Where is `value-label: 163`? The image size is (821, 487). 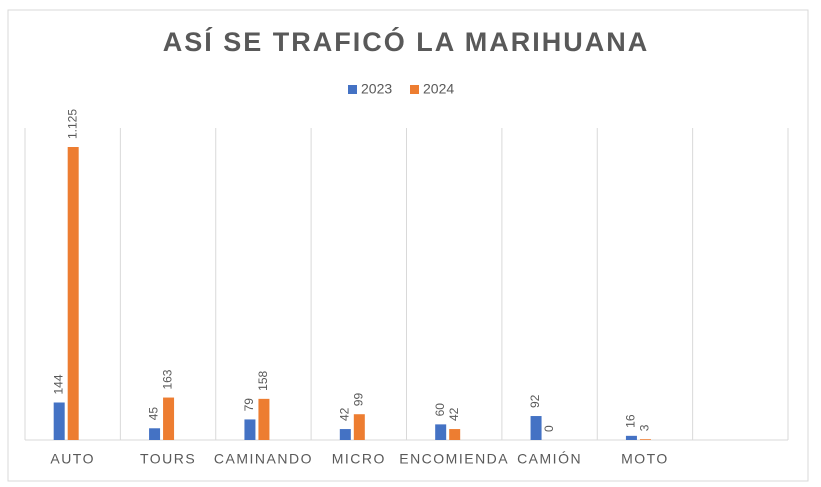 value-label: 163 is located at coordinates (168, 379).